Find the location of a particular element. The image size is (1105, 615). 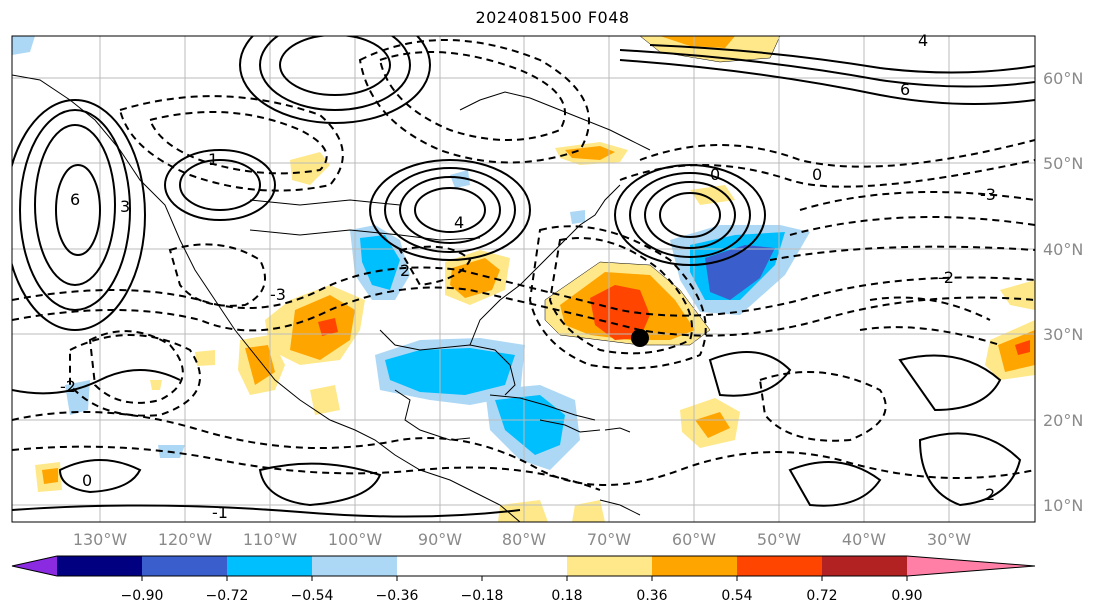

colorbar-tick-label: 0.36 is located at coordinates (651, 596).